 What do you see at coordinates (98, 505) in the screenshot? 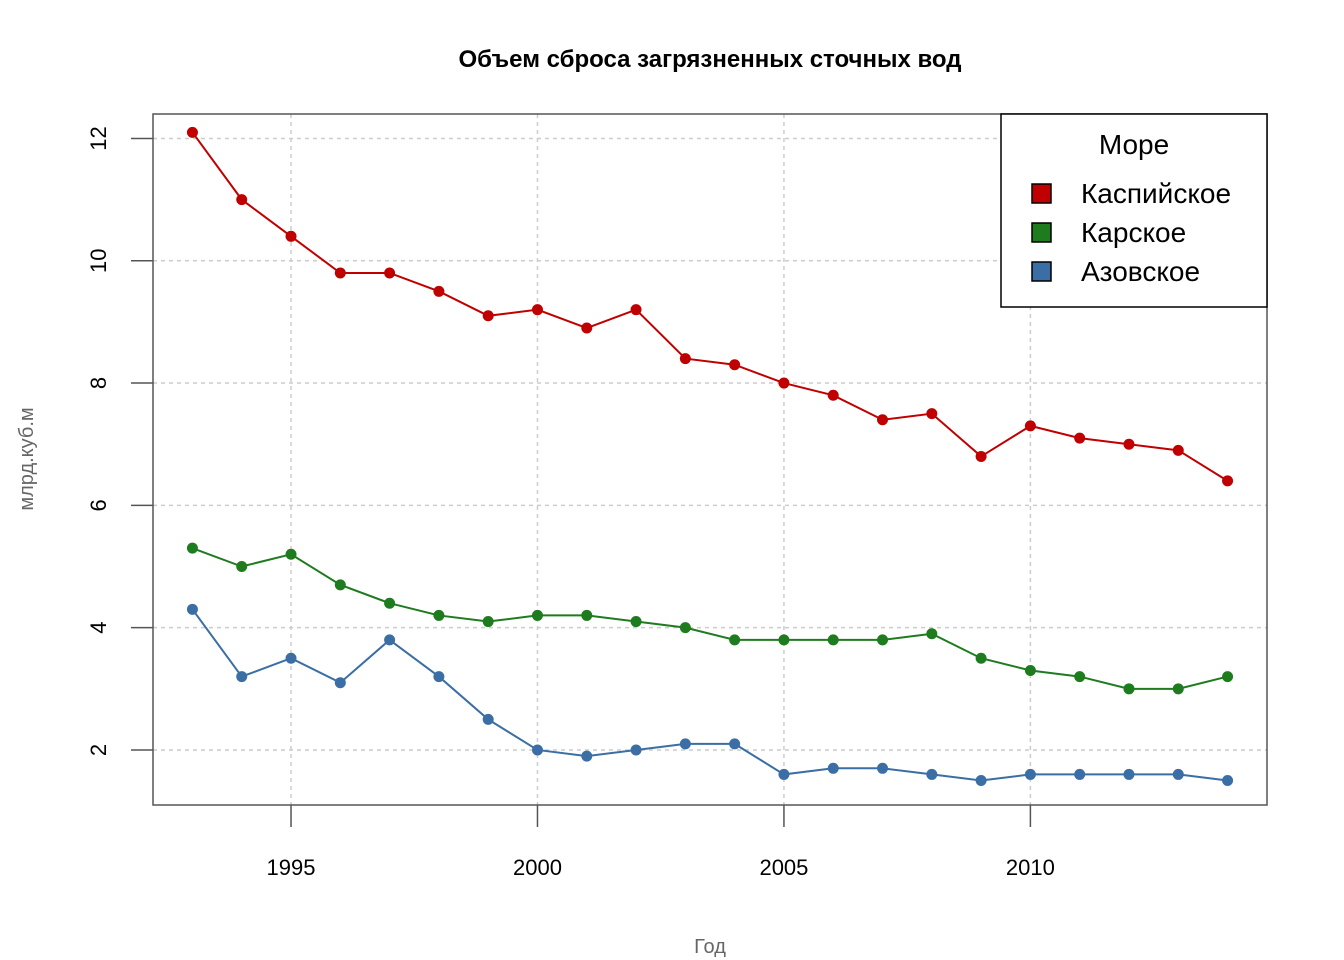
I see `y-tick-label: 6` at bounding box center [98, 505].